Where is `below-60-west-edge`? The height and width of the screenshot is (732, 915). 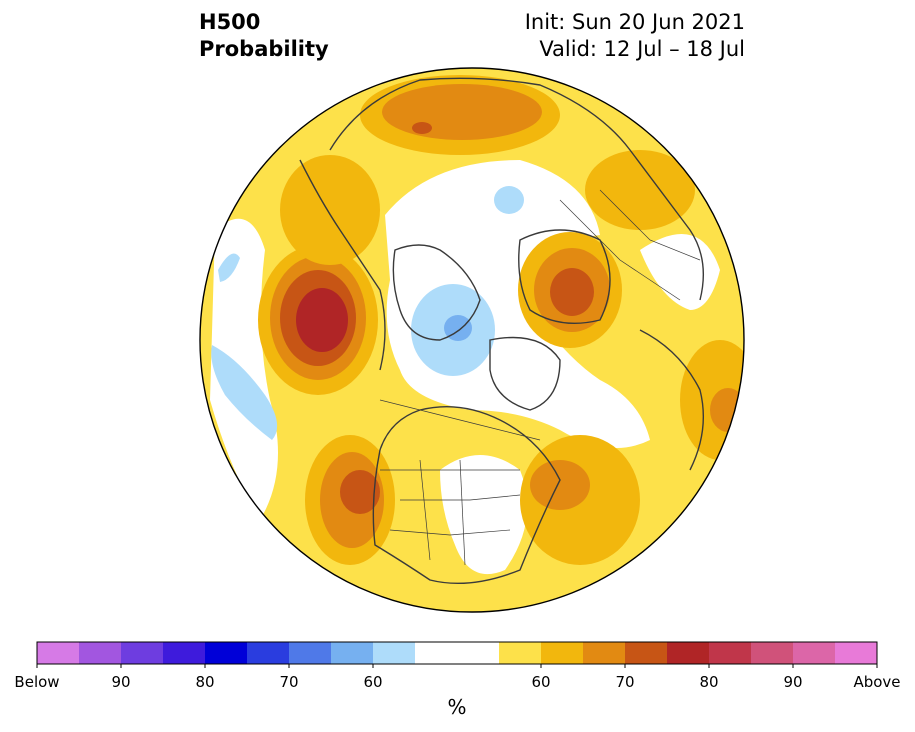
below-60-west-edge is located at coordinates (229, 267).